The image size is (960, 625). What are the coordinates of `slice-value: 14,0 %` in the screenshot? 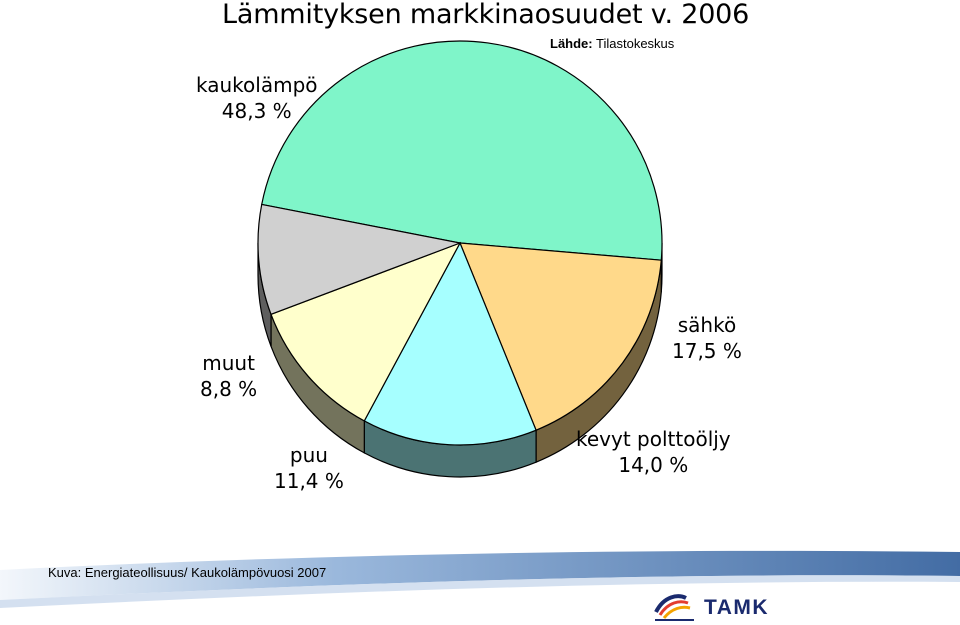 It's located at (653, 465).